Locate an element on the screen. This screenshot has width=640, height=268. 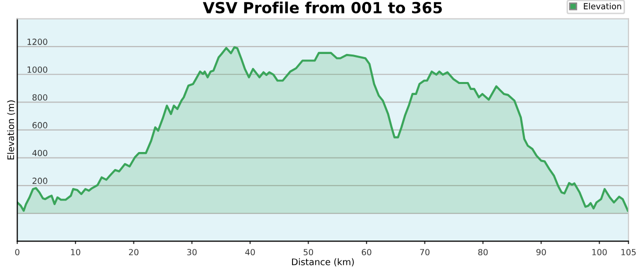
x-tick-label: 90 is located at coordinates (541, 252).